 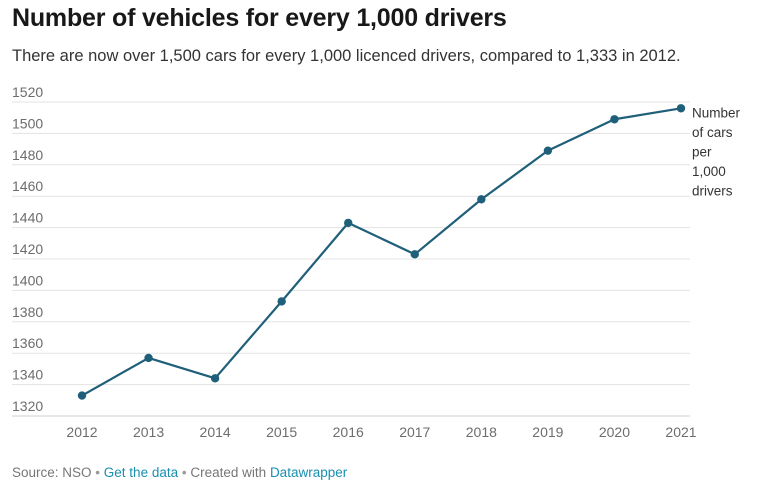 What do you see at coordinates (81, 432) in the screenshot?
I see `x-tick-label: 2012` at bounding box center [81, 432].